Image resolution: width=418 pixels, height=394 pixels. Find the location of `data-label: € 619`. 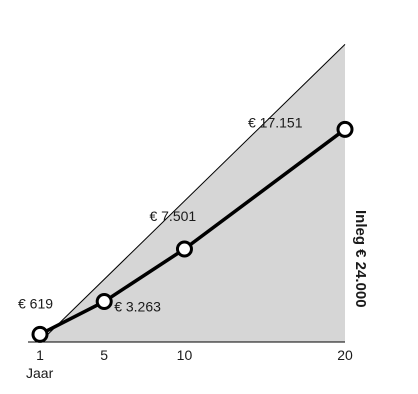

data-label: € 619 is located at coordinates (35, 303).